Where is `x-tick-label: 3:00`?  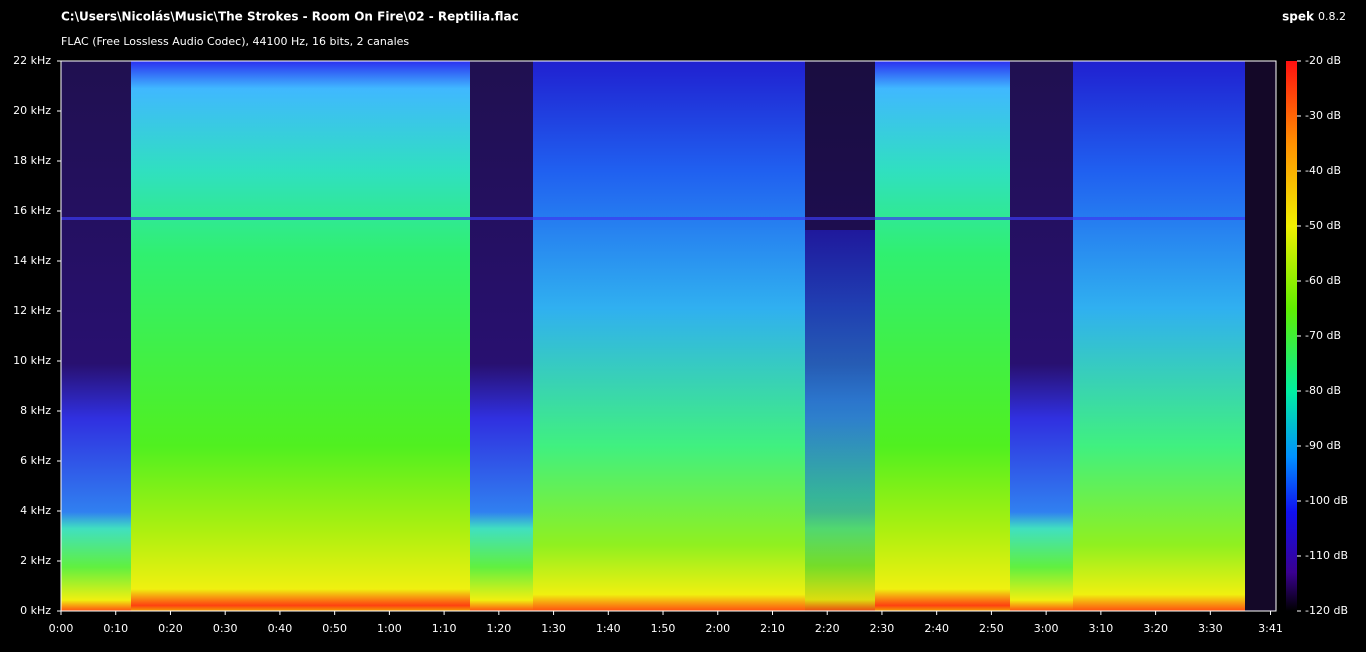 x-tick-label: 3:00 is located at coordinates (1046, 628).